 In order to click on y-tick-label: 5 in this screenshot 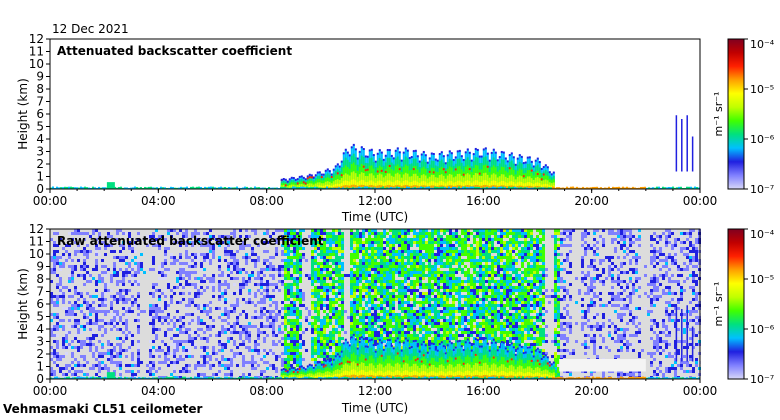, I will do `click(40, 127)`.